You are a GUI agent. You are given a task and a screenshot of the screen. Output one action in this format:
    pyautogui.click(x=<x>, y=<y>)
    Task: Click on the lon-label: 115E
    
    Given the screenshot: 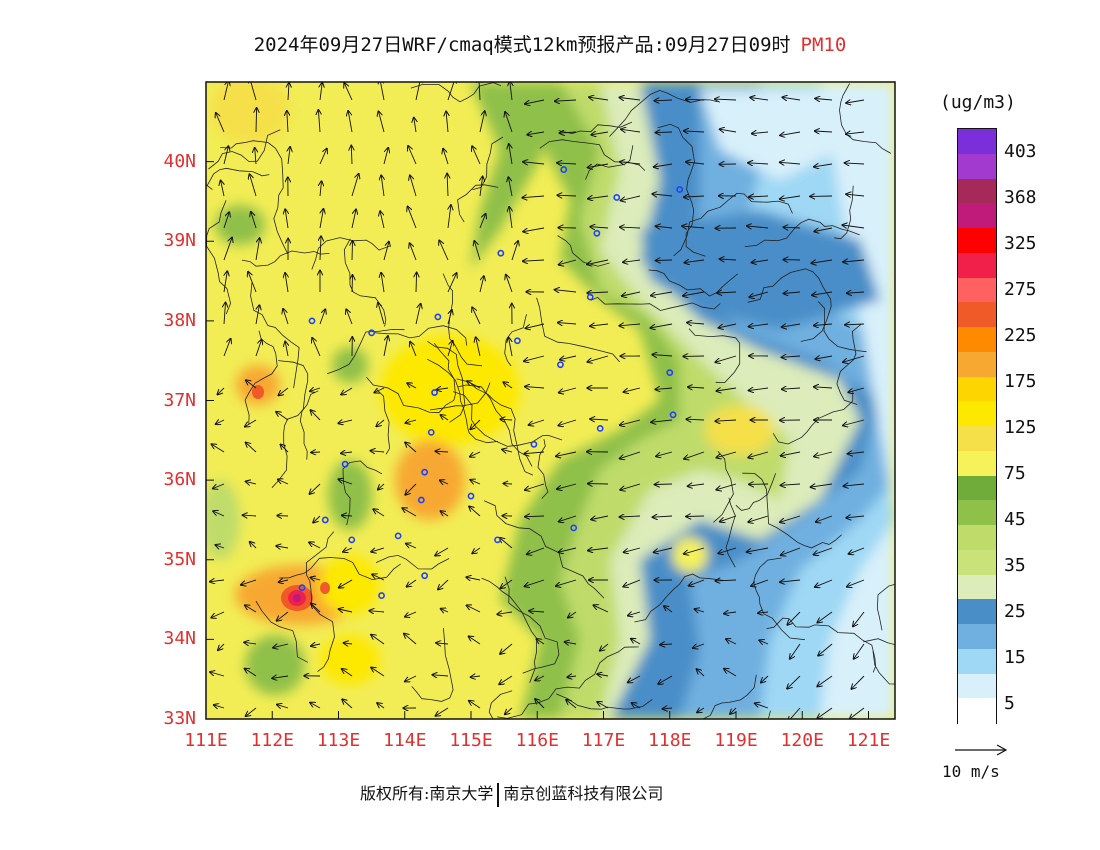 What is the action you would take?
    pyautogui.click(x=471, y=740)
    